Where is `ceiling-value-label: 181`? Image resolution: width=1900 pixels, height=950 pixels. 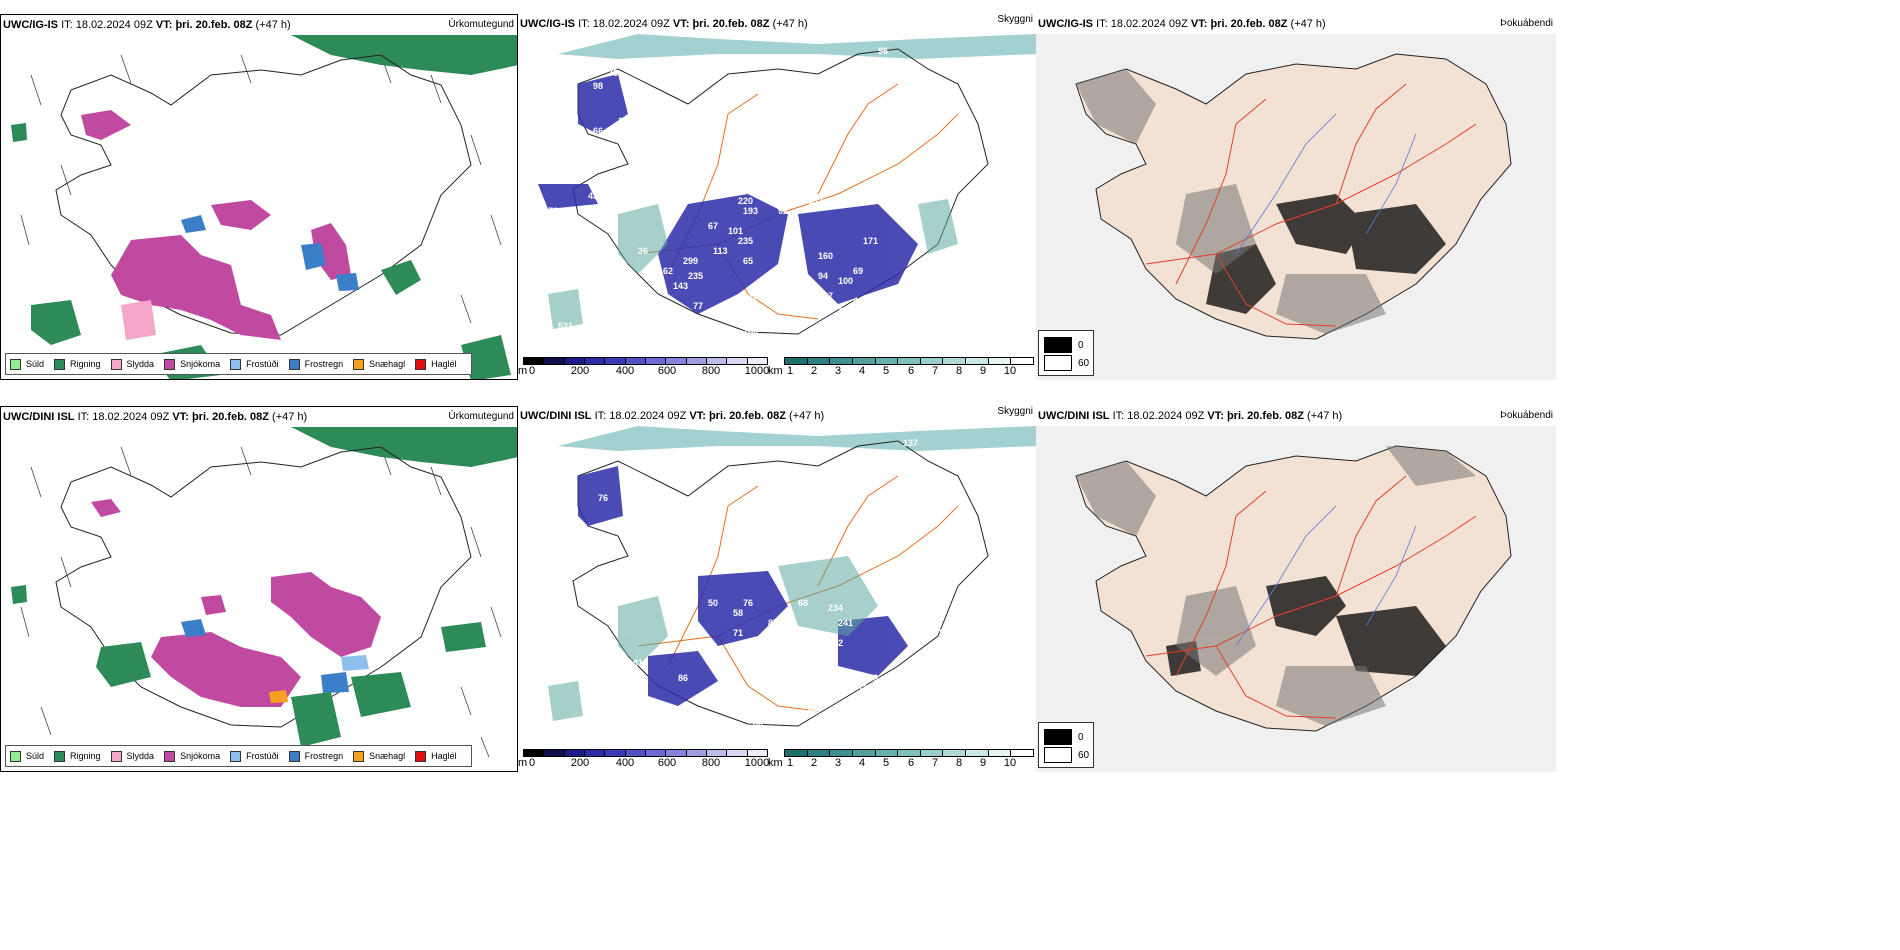
ceiling-value-label: 181 is located at coordinates (635, 663).